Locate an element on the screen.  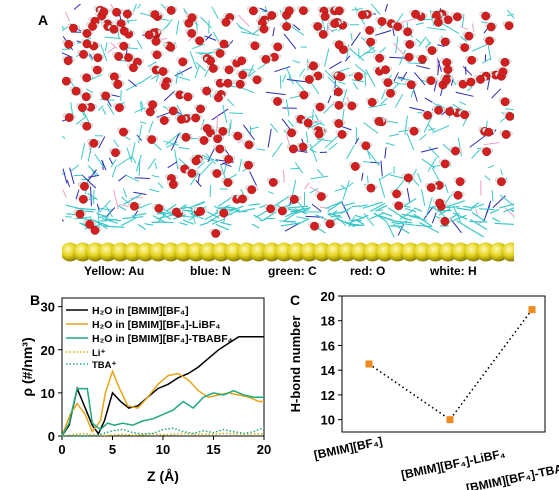
x-tick-label: 15 is located at coordinates (213, 449).